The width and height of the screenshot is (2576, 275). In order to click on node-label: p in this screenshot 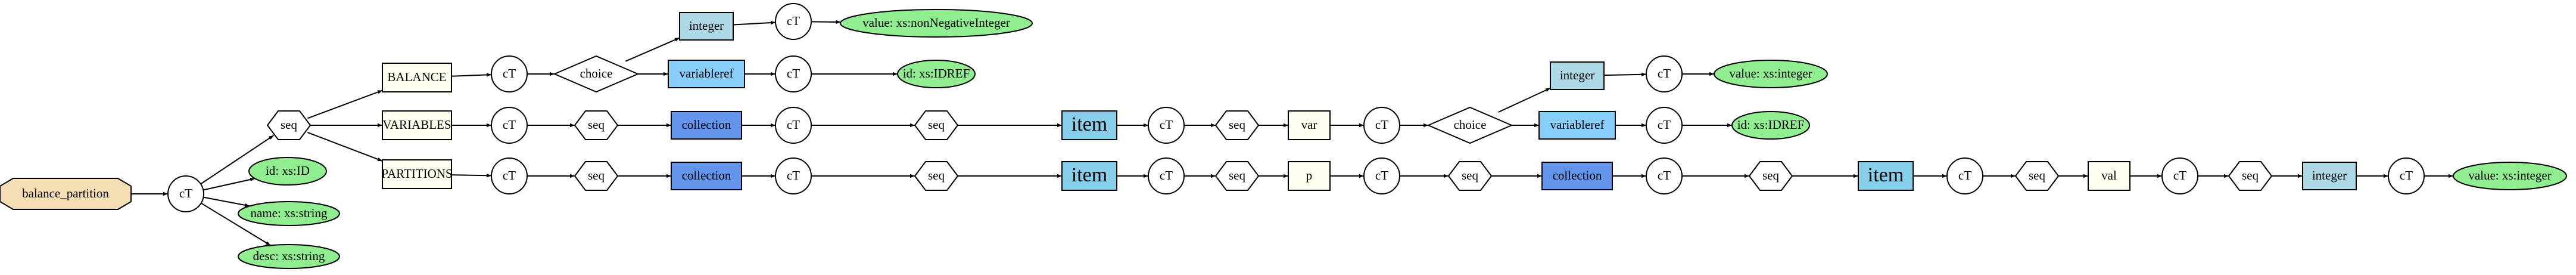, I will do `click(1309, 175)`.